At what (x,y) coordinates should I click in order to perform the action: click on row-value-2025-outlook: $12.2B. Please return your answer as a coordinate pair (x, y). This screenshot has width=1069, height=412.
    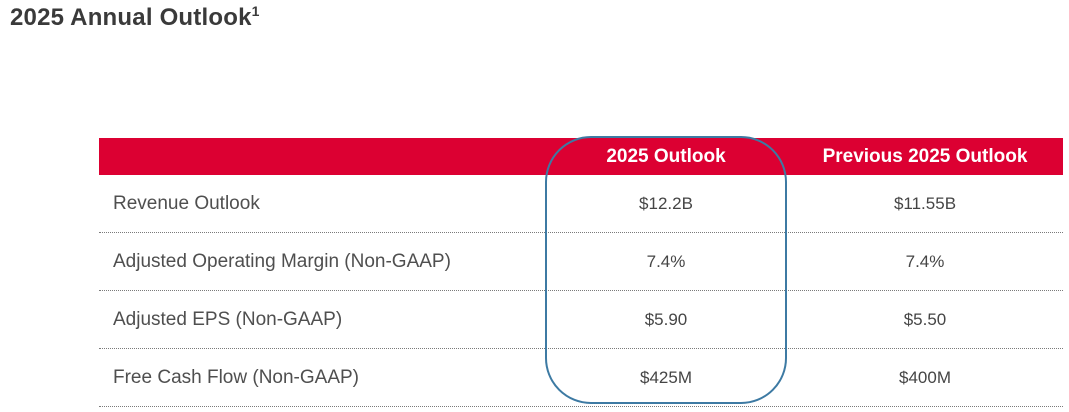
    Looking at the image, I should click on (666, 203).